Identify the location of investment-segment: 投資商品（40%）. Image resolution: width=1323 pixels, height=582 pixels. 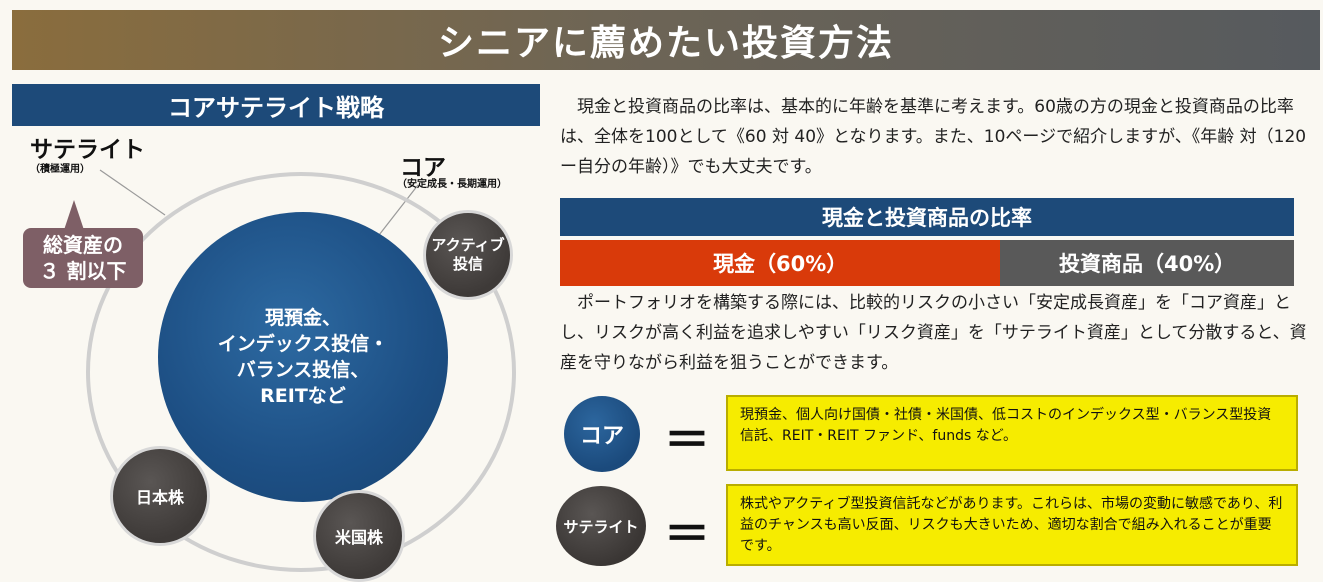
(1147, 263).